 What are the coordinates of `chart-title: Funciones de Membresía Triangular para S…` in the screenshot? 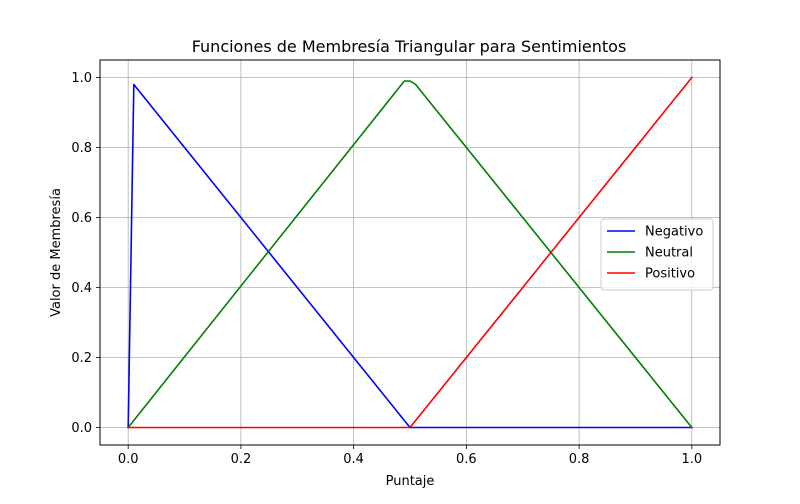 It's located at (409, 46).